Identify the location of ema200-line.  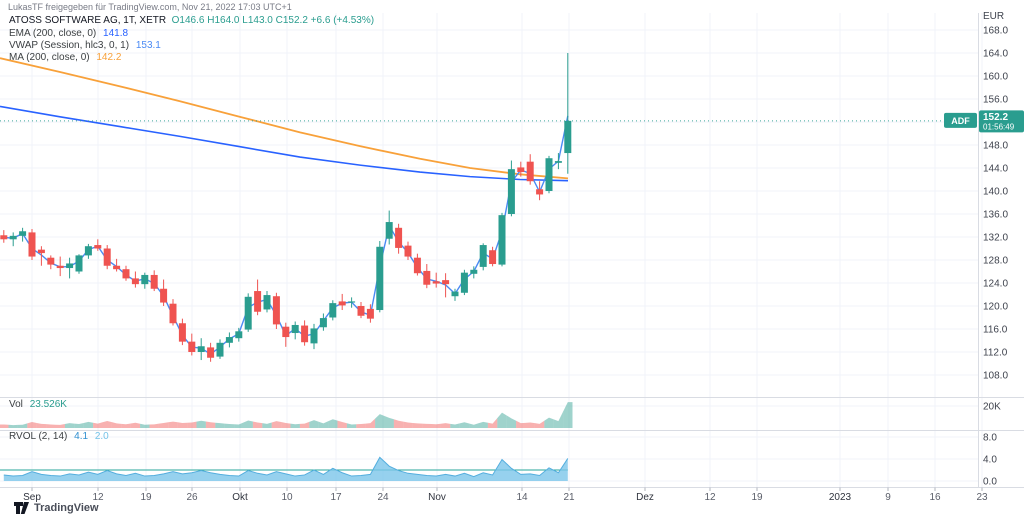
(284, 143).